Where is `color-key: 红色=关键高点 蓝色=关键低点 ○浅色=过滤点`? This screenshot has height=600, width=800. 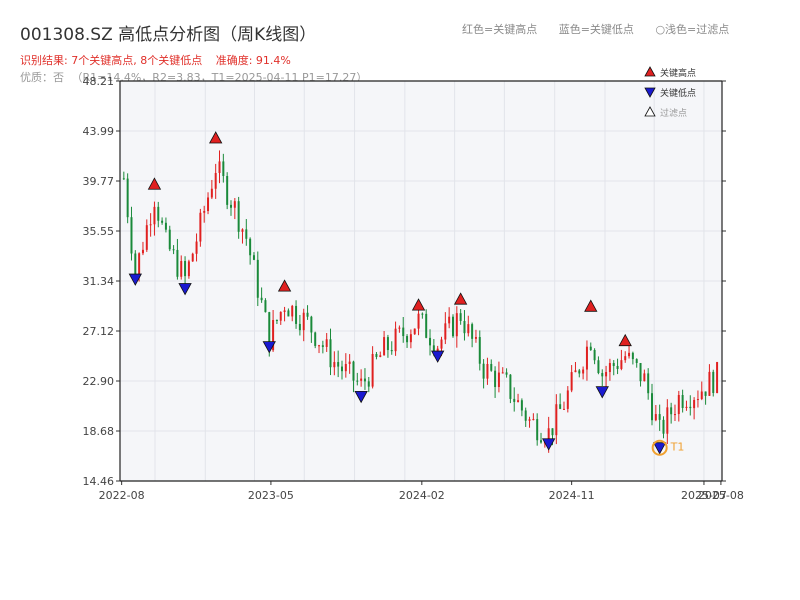 color-key: 红色=关键高点 蓝色=关键低点 ○浅色=过滤点 is located at coordinates (595, 29).